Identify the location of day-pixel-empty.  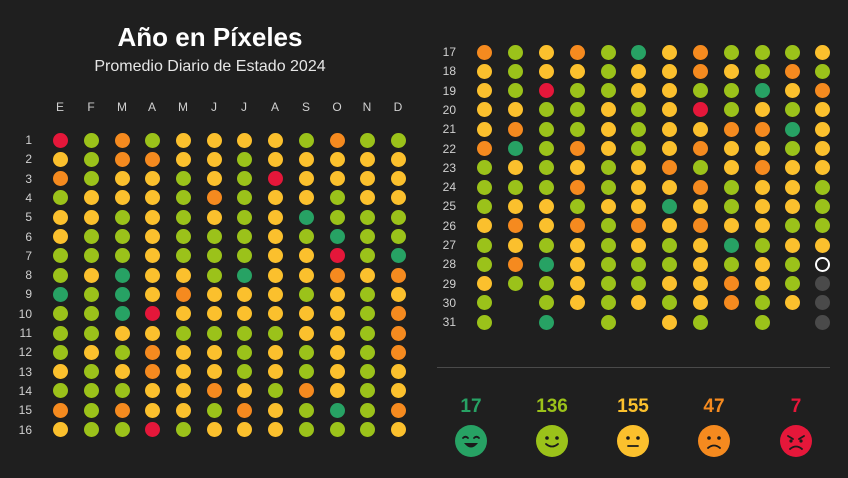
(822, 303).